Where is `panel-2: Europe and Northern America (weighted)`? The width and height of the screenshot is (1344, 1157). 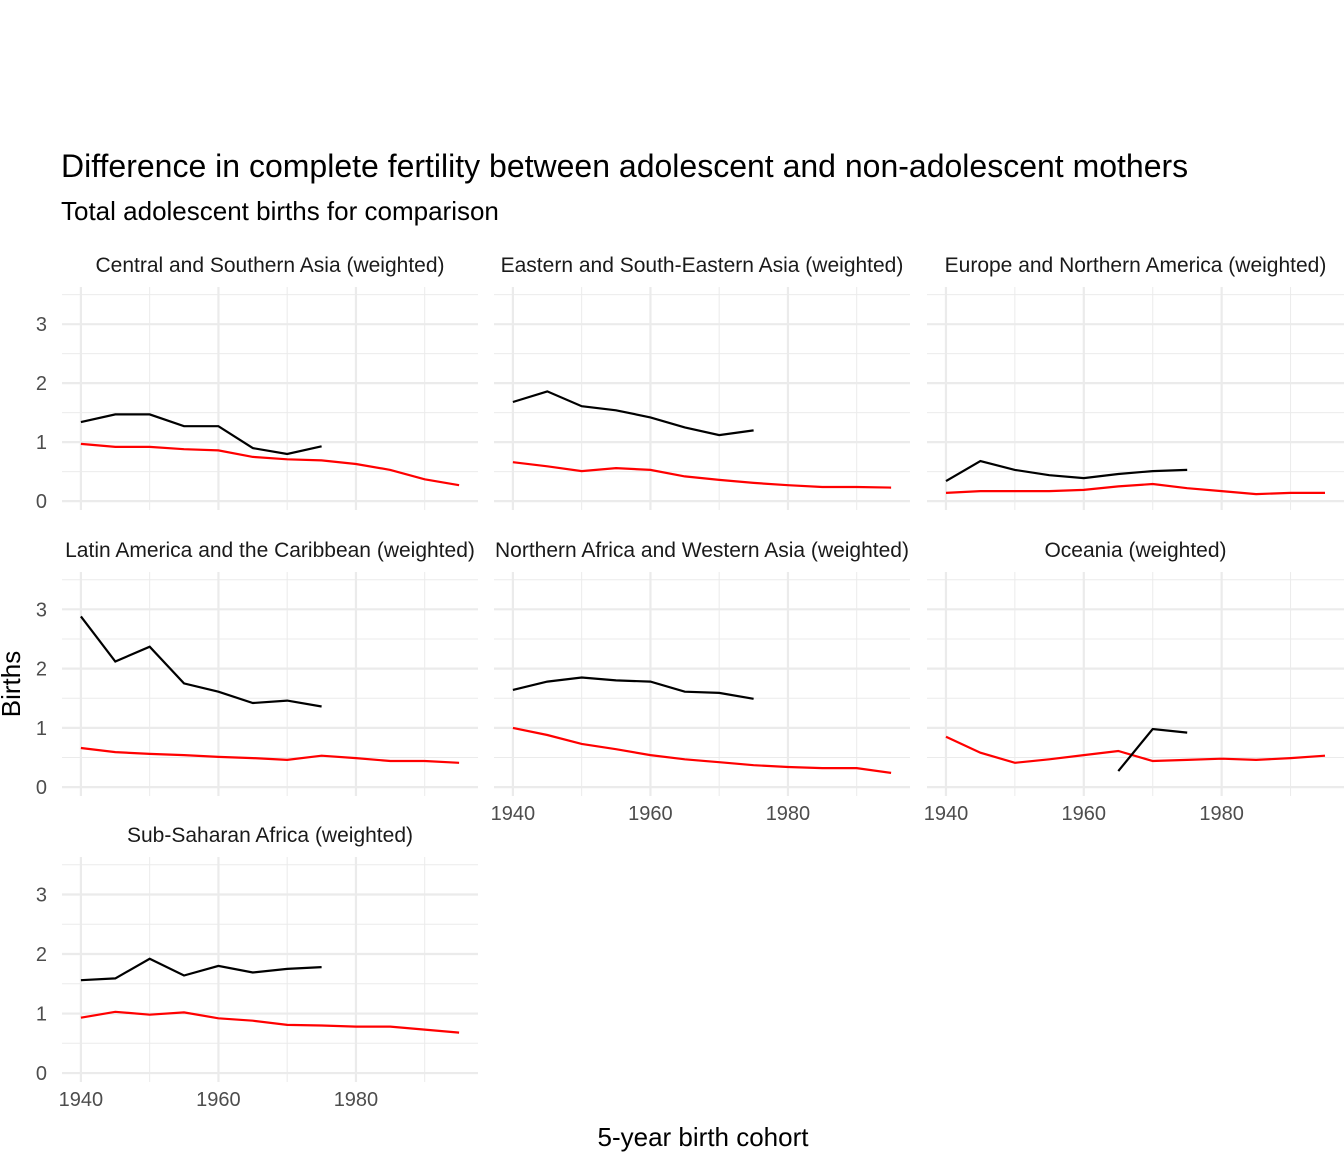
panel-2: Europe and Northern America (weighted) is located at coordinates (1135, 382).